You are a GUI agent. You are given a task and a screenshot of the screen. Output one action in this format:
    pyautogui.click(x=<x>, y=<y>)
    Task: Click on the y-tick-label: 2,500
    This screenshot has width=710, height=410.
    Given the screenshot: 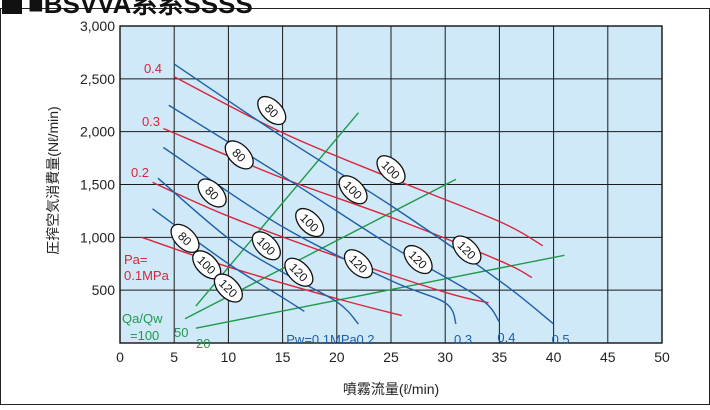 What is the action you would take?
    pyautogui.click(x=97, y=79)
    